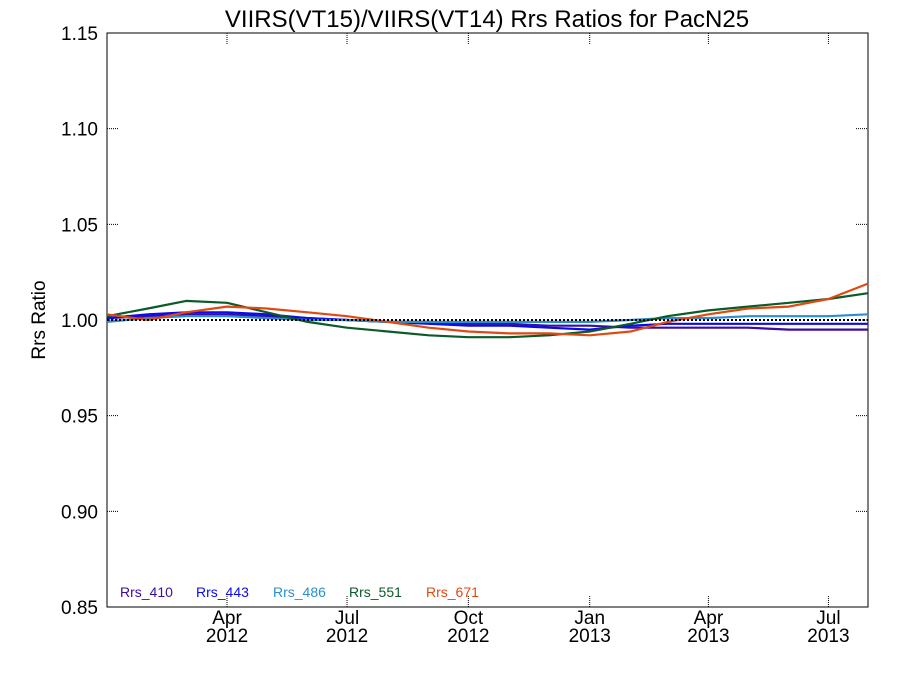 The image size is (900, 675). I want to click on y-axis-label: Rrs Ratio, so click(39, 319).